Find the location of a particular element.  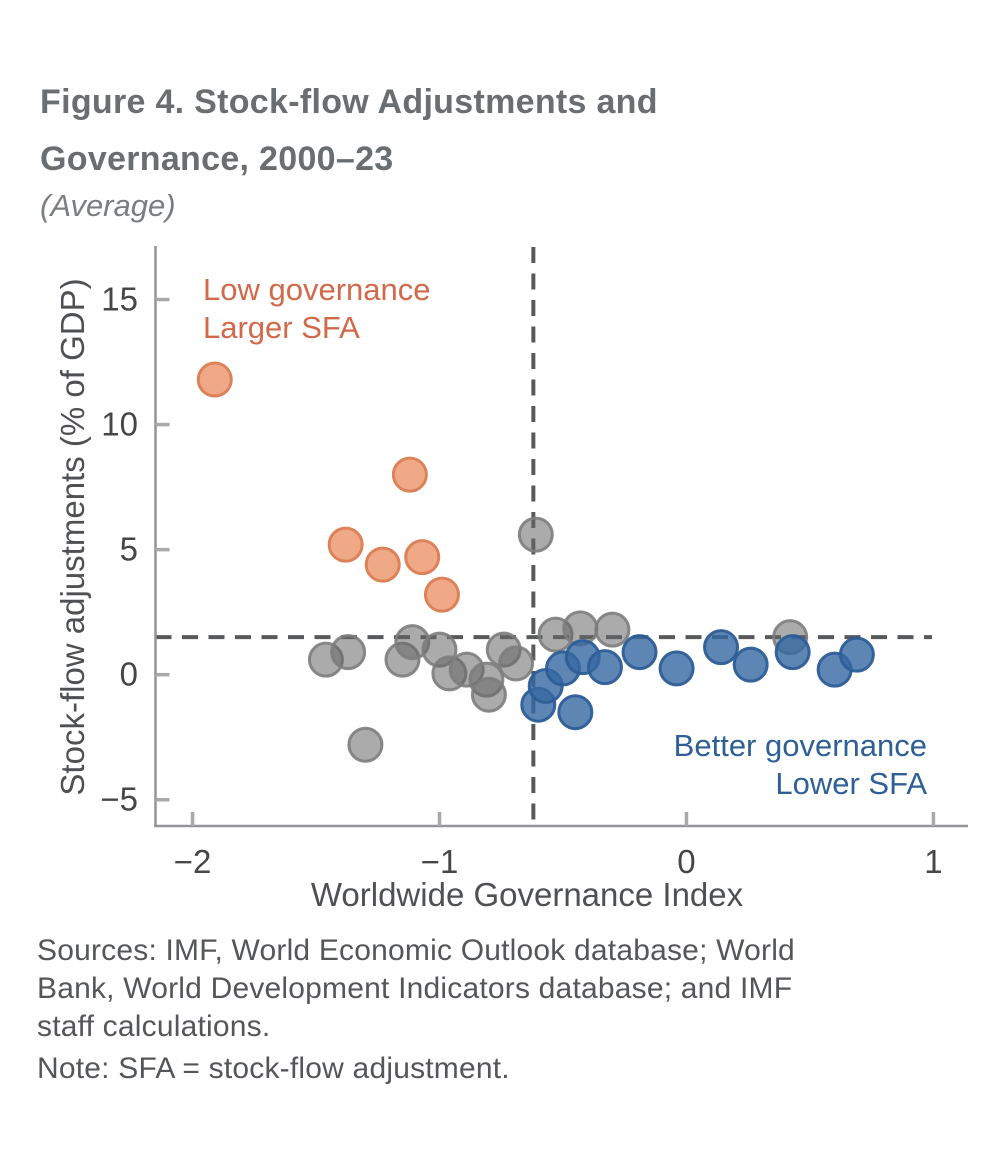

y-tick-label: −5 is located at coordinates (119, 799).